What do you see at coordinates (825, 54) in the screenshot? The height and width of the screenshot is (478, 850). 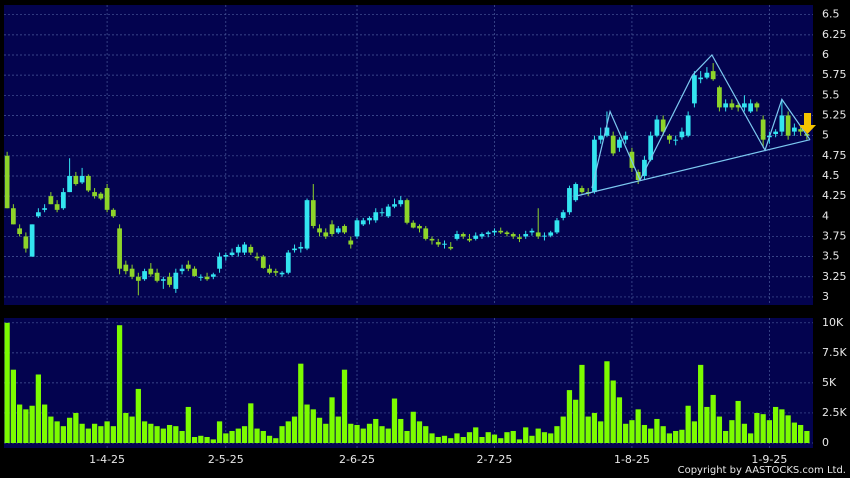 I see `y-tick-label: 6` at bounding box center [825, 54].